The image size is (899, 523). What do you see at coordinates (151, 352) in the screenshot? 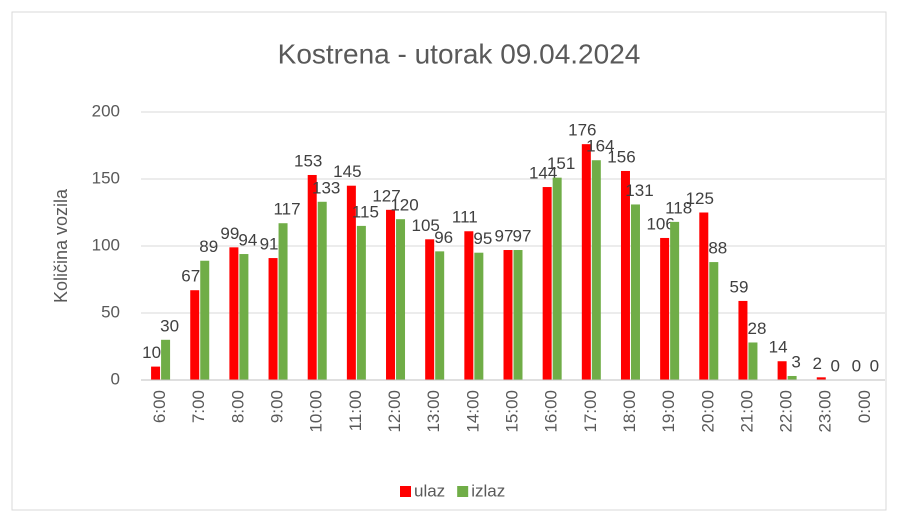
I see `data-label: 10` at bounding box center [151, 352].